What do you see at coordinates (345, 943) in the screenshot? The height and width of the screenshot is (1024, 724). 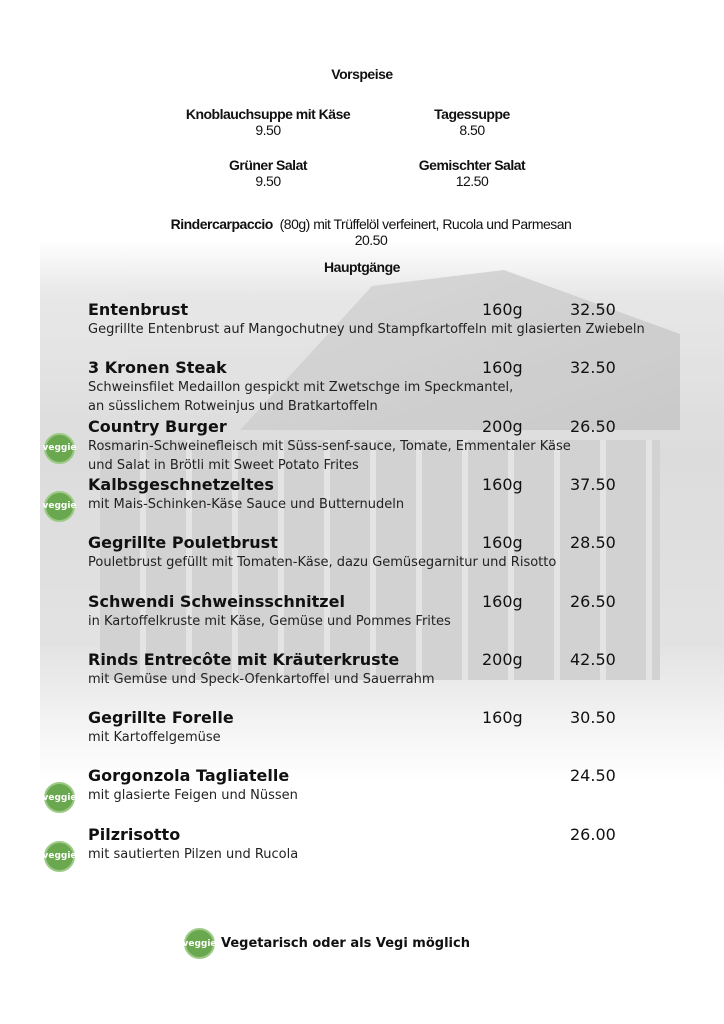 I see `legend-text: Vegetarisch oder als Vegi möglich` at bounding box center [345, 943].